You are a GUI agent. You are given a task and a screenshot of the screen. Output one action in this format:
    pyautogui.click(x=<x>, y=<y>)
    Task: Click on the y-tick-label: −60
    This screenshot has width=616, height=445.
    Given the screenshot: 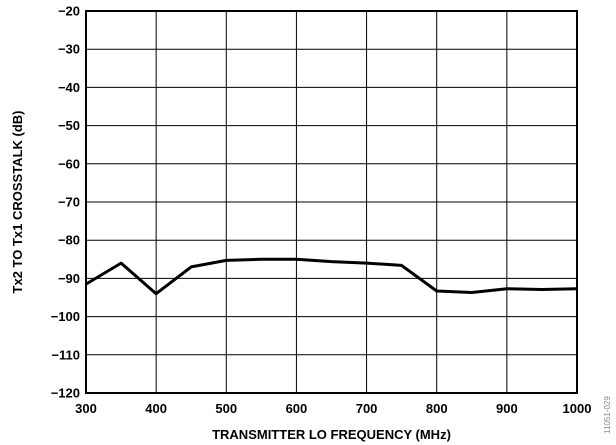 What is the action you would take?
    pyautogui.click(x=69, y=163)
    